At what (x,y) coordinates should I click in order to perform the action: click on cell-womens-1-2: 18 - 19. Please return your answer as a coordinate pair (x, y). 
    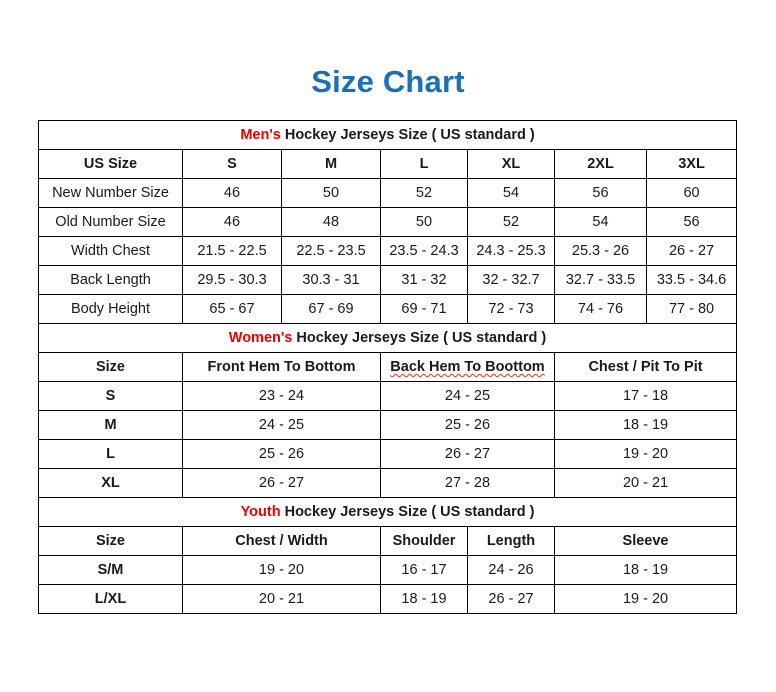
    Looking at the image, I should click on (645, 425).